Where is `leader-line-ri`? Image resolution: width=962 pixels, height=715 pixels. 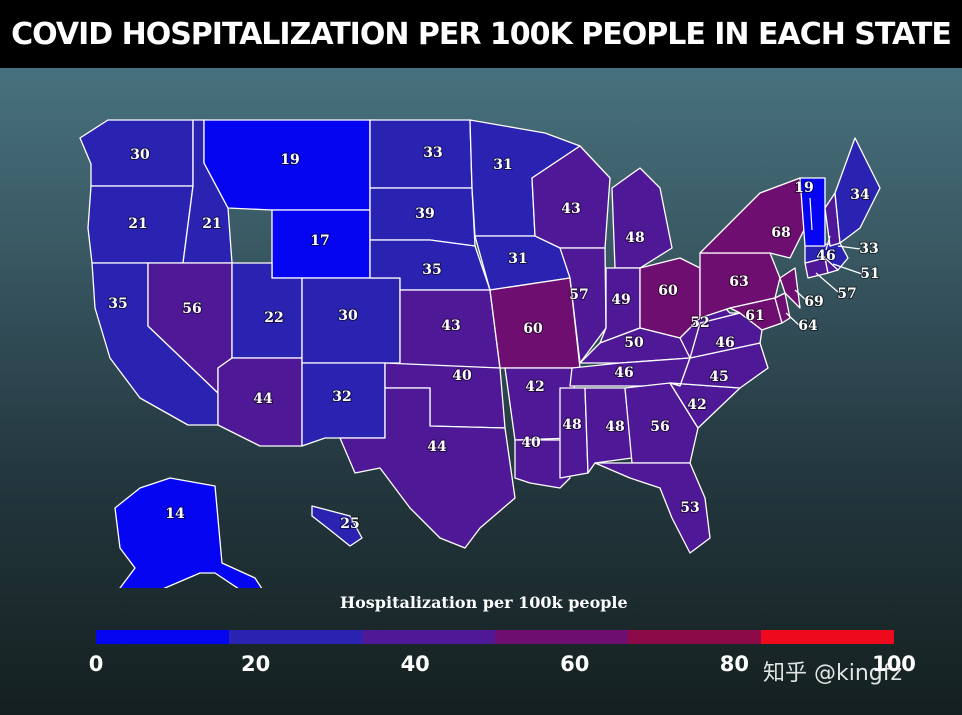 leader-line-ri is located at coordinates (847, 269).